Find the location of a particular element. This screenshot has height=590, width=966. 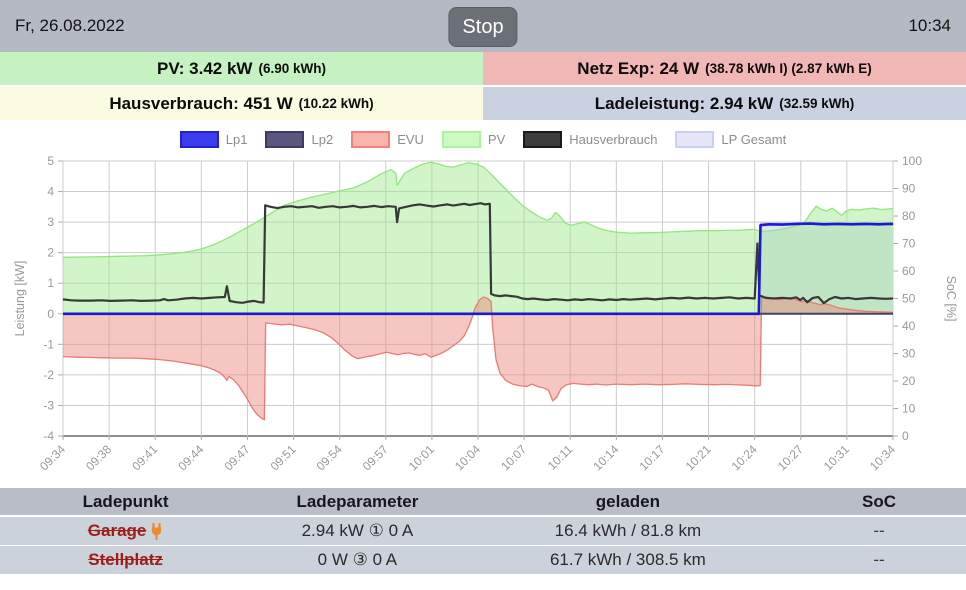

column-header-soc: SoC is located at coordinates (879, 501).